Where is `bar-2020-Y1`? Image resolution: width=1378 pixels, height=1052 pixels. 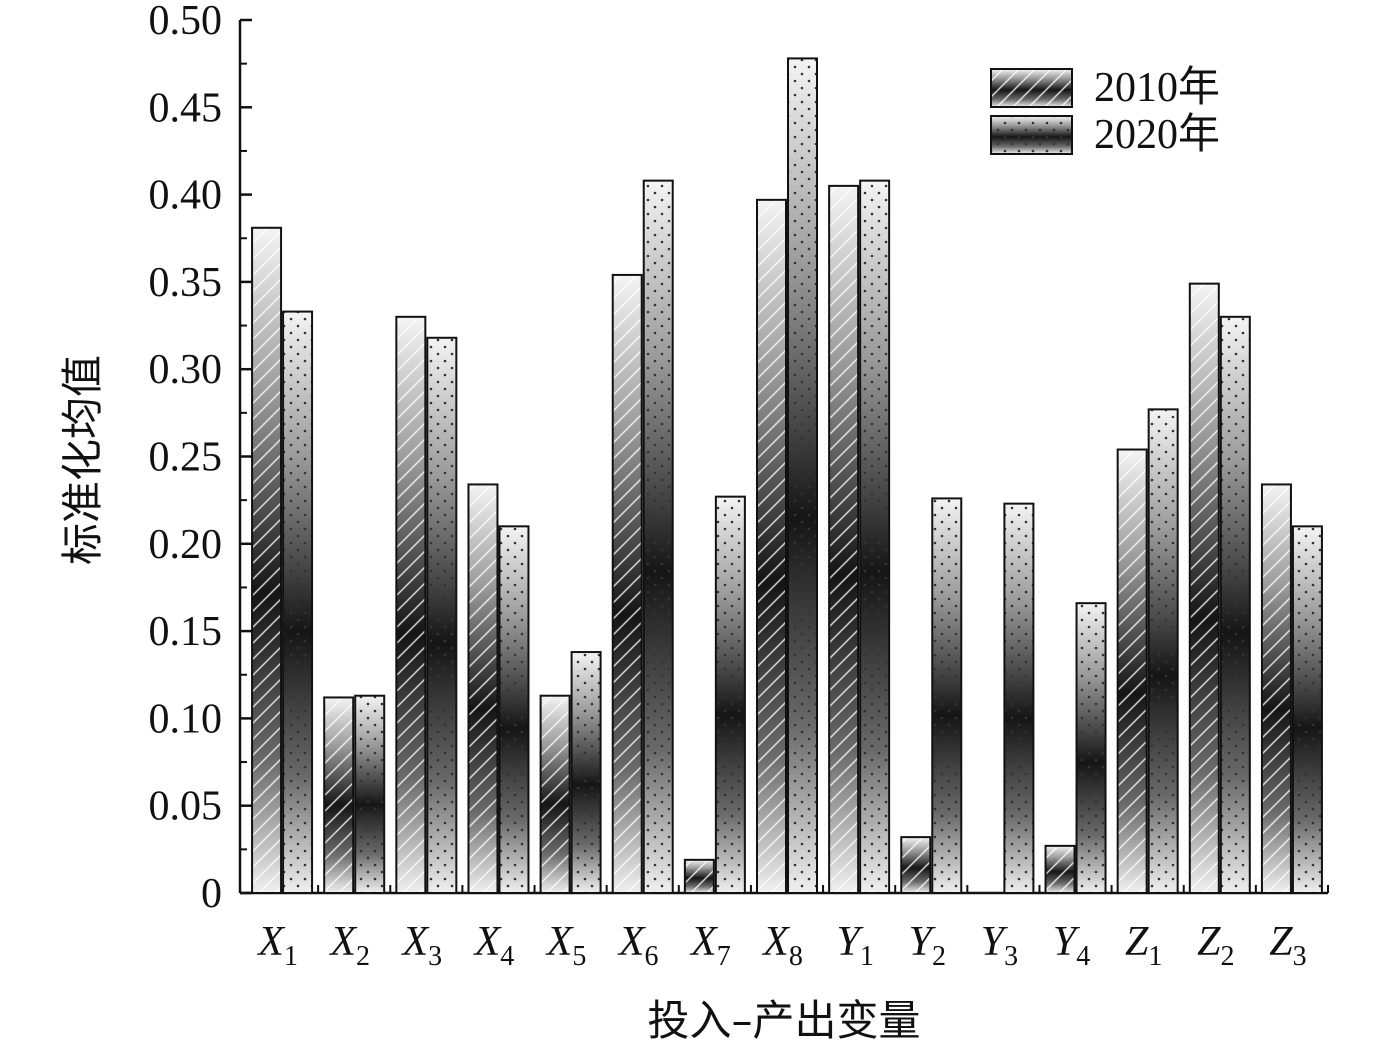
bar-2020-Y1 is located at coordinates (875, 536).